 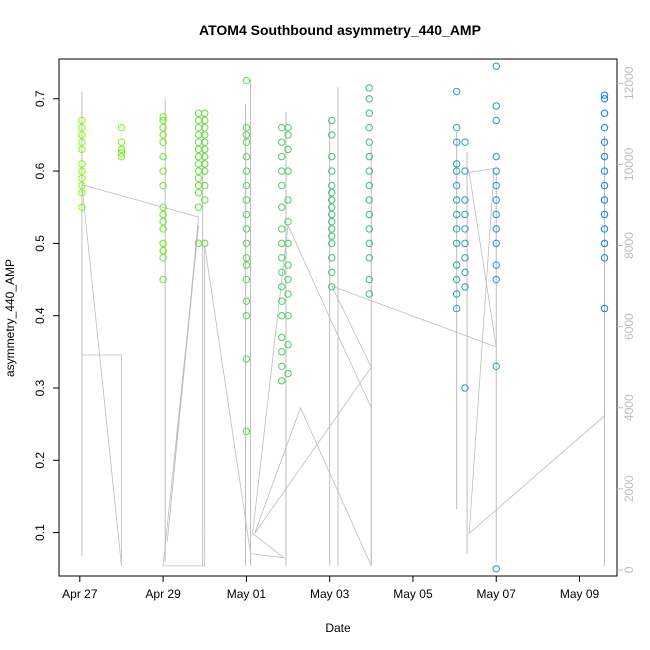 I want to click on x-tick-label: May 07, so click(x=497, y=594).